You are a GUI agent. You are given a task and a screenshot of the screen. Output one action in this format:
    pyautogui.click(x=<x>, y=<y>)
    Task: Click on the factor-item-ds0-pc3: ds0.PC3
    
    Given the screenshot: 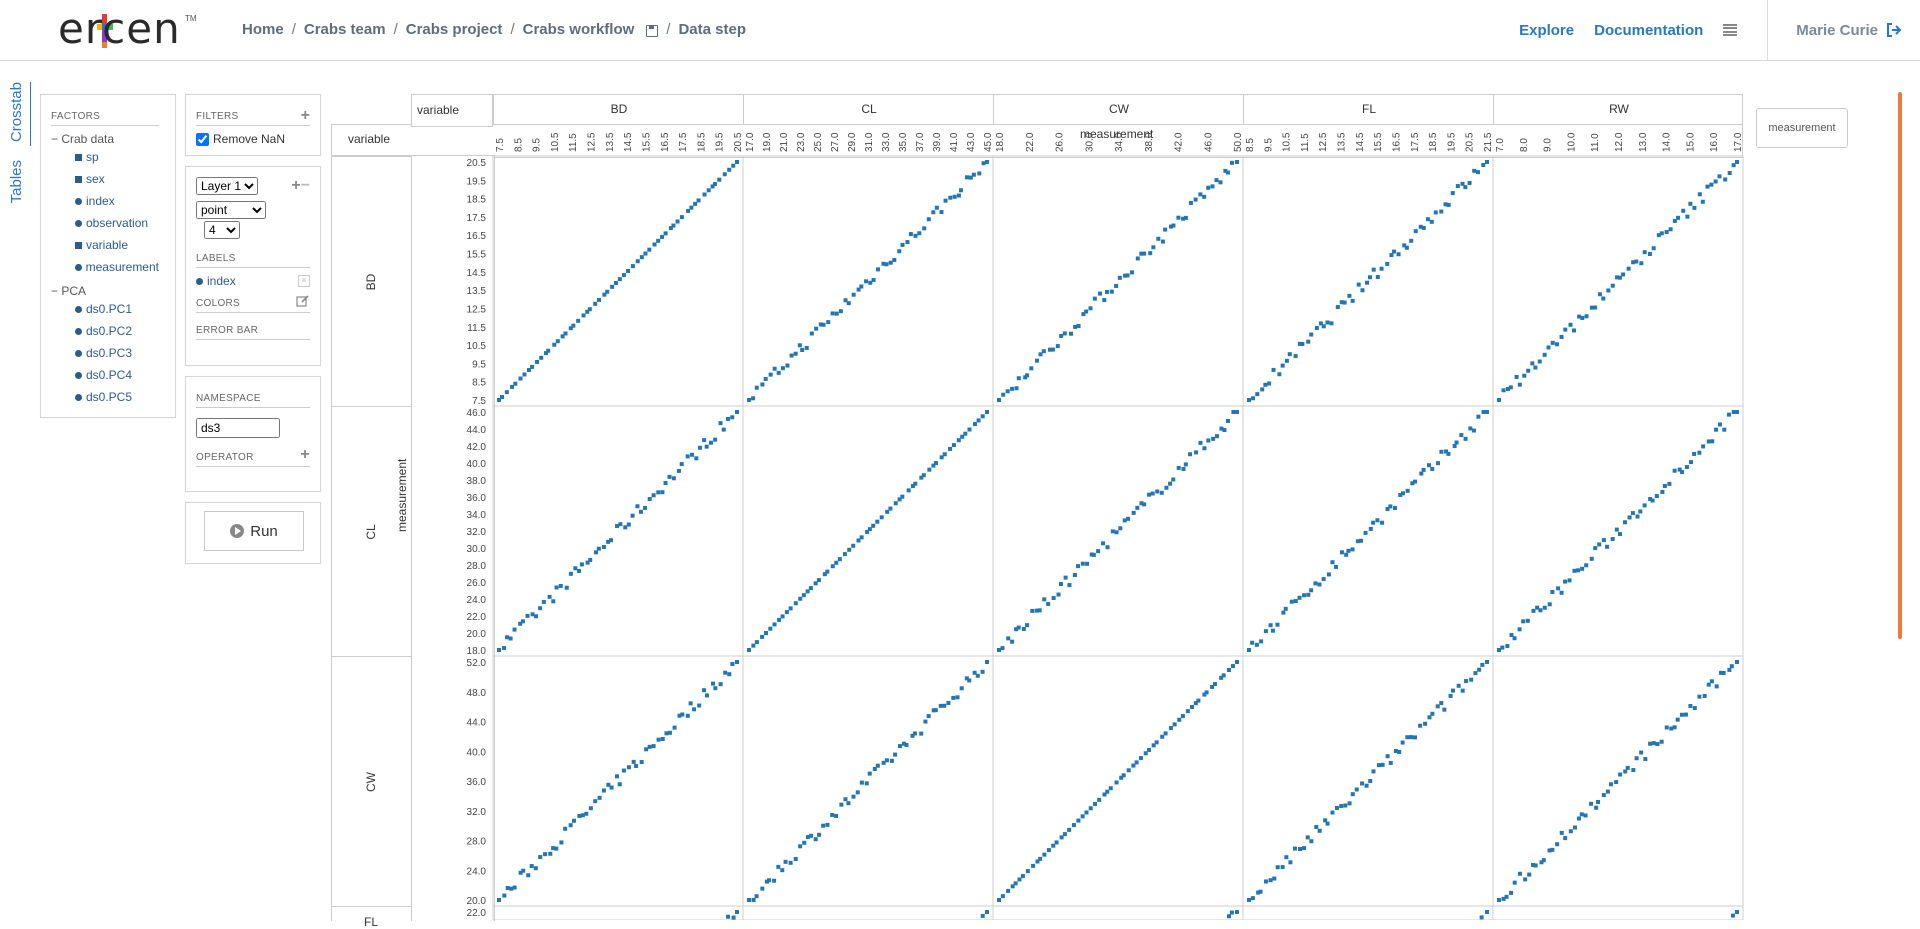 What is the action you would take?
    pyautogui.click(x=117, y=353)
    